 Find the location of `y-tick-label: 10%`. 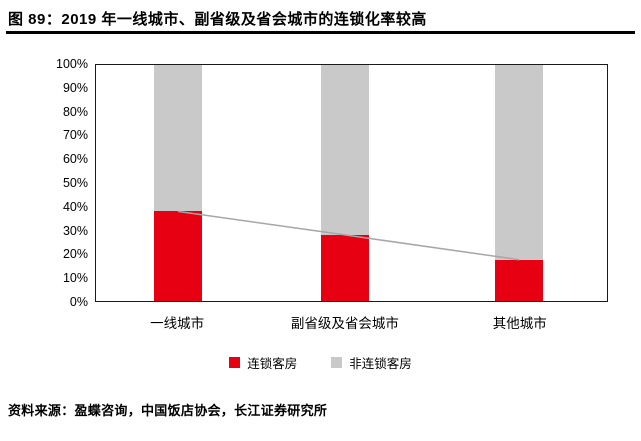

y-tick-label: 10% is located at coordinates (75, 278).